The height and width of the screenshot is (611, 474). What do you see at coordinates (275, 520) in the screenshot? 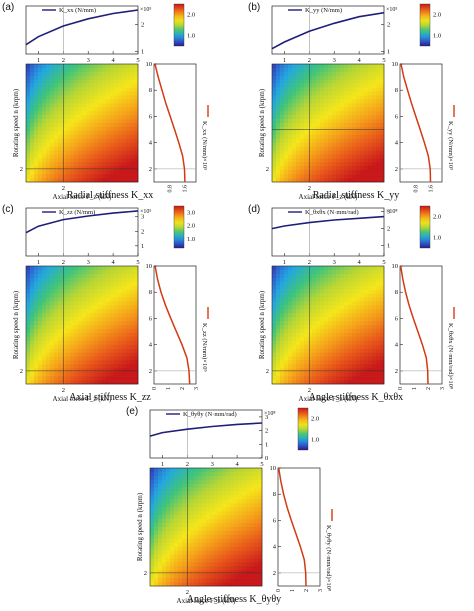
I see `side-y-tick-label: 6` at bounding box center [275, 520].